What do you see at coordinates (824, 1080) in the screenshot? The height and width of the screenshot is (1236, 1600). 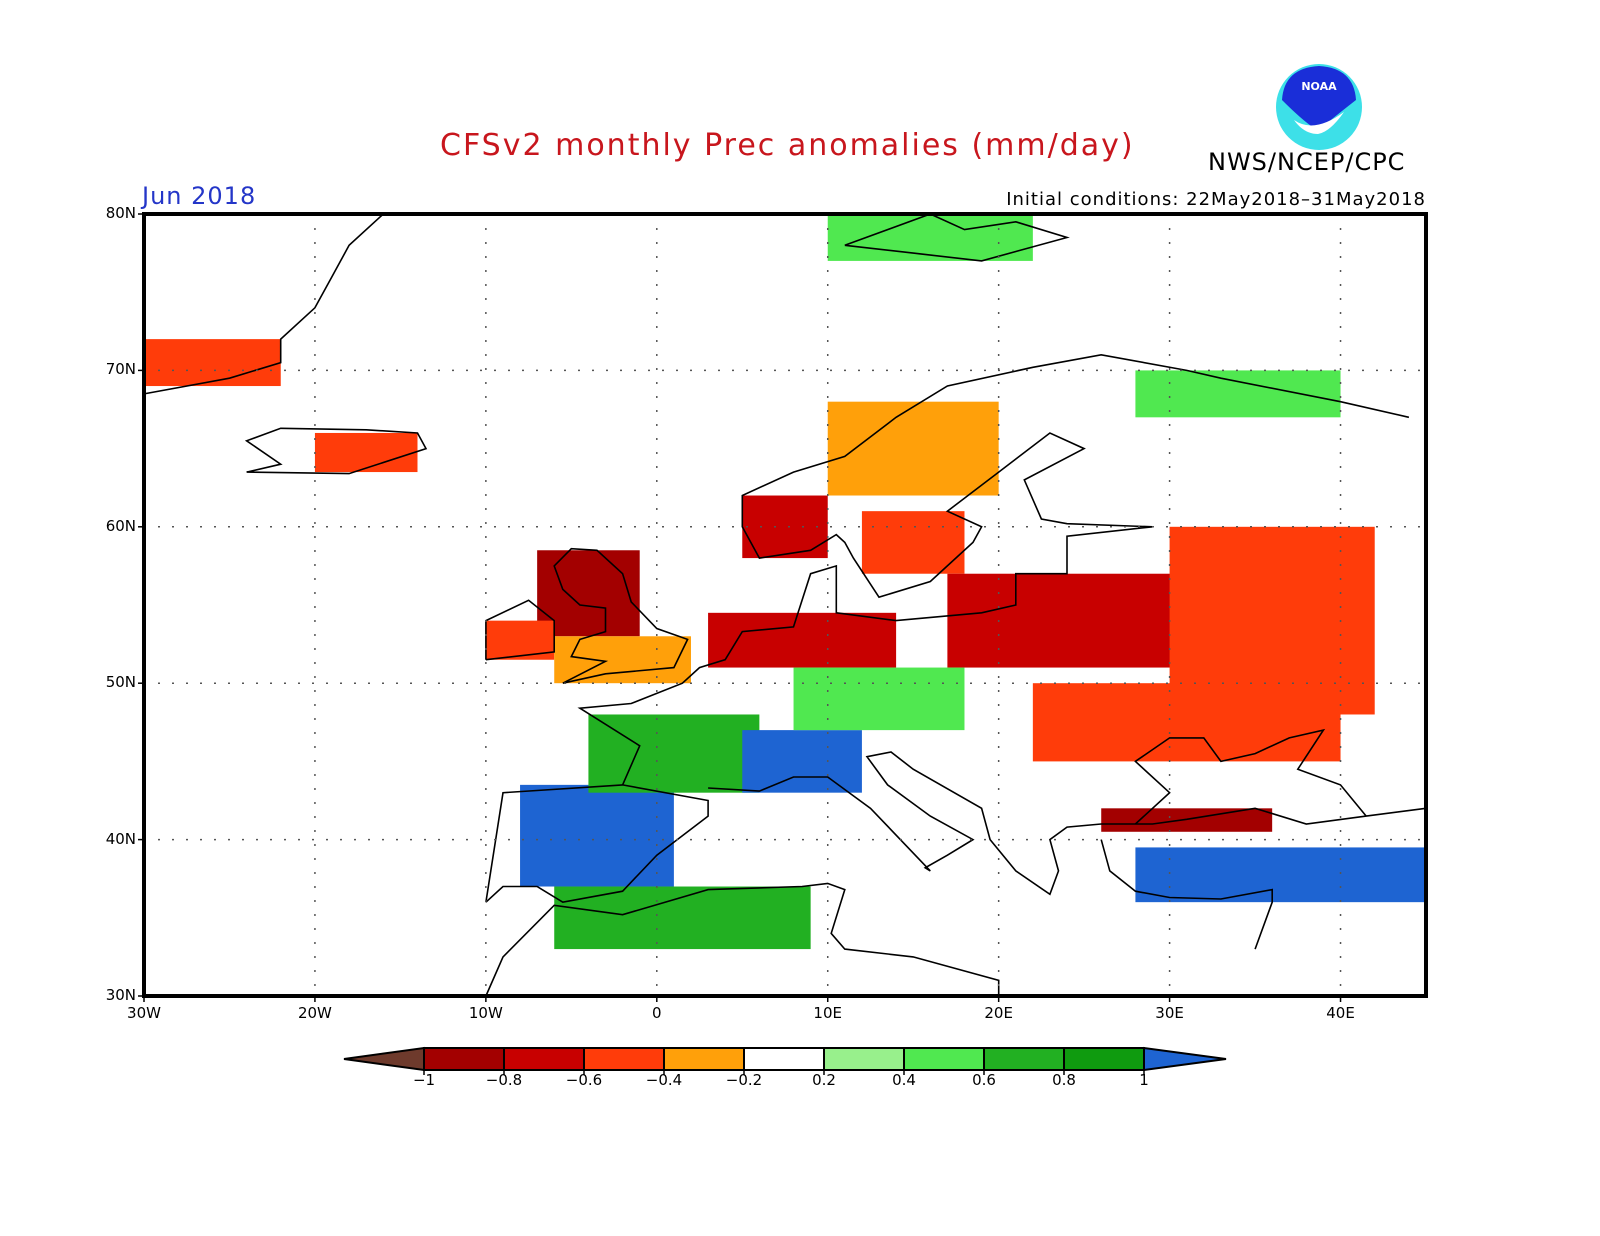 I see `colorbar-label: 0.2` at bounding box center [824, 1080].